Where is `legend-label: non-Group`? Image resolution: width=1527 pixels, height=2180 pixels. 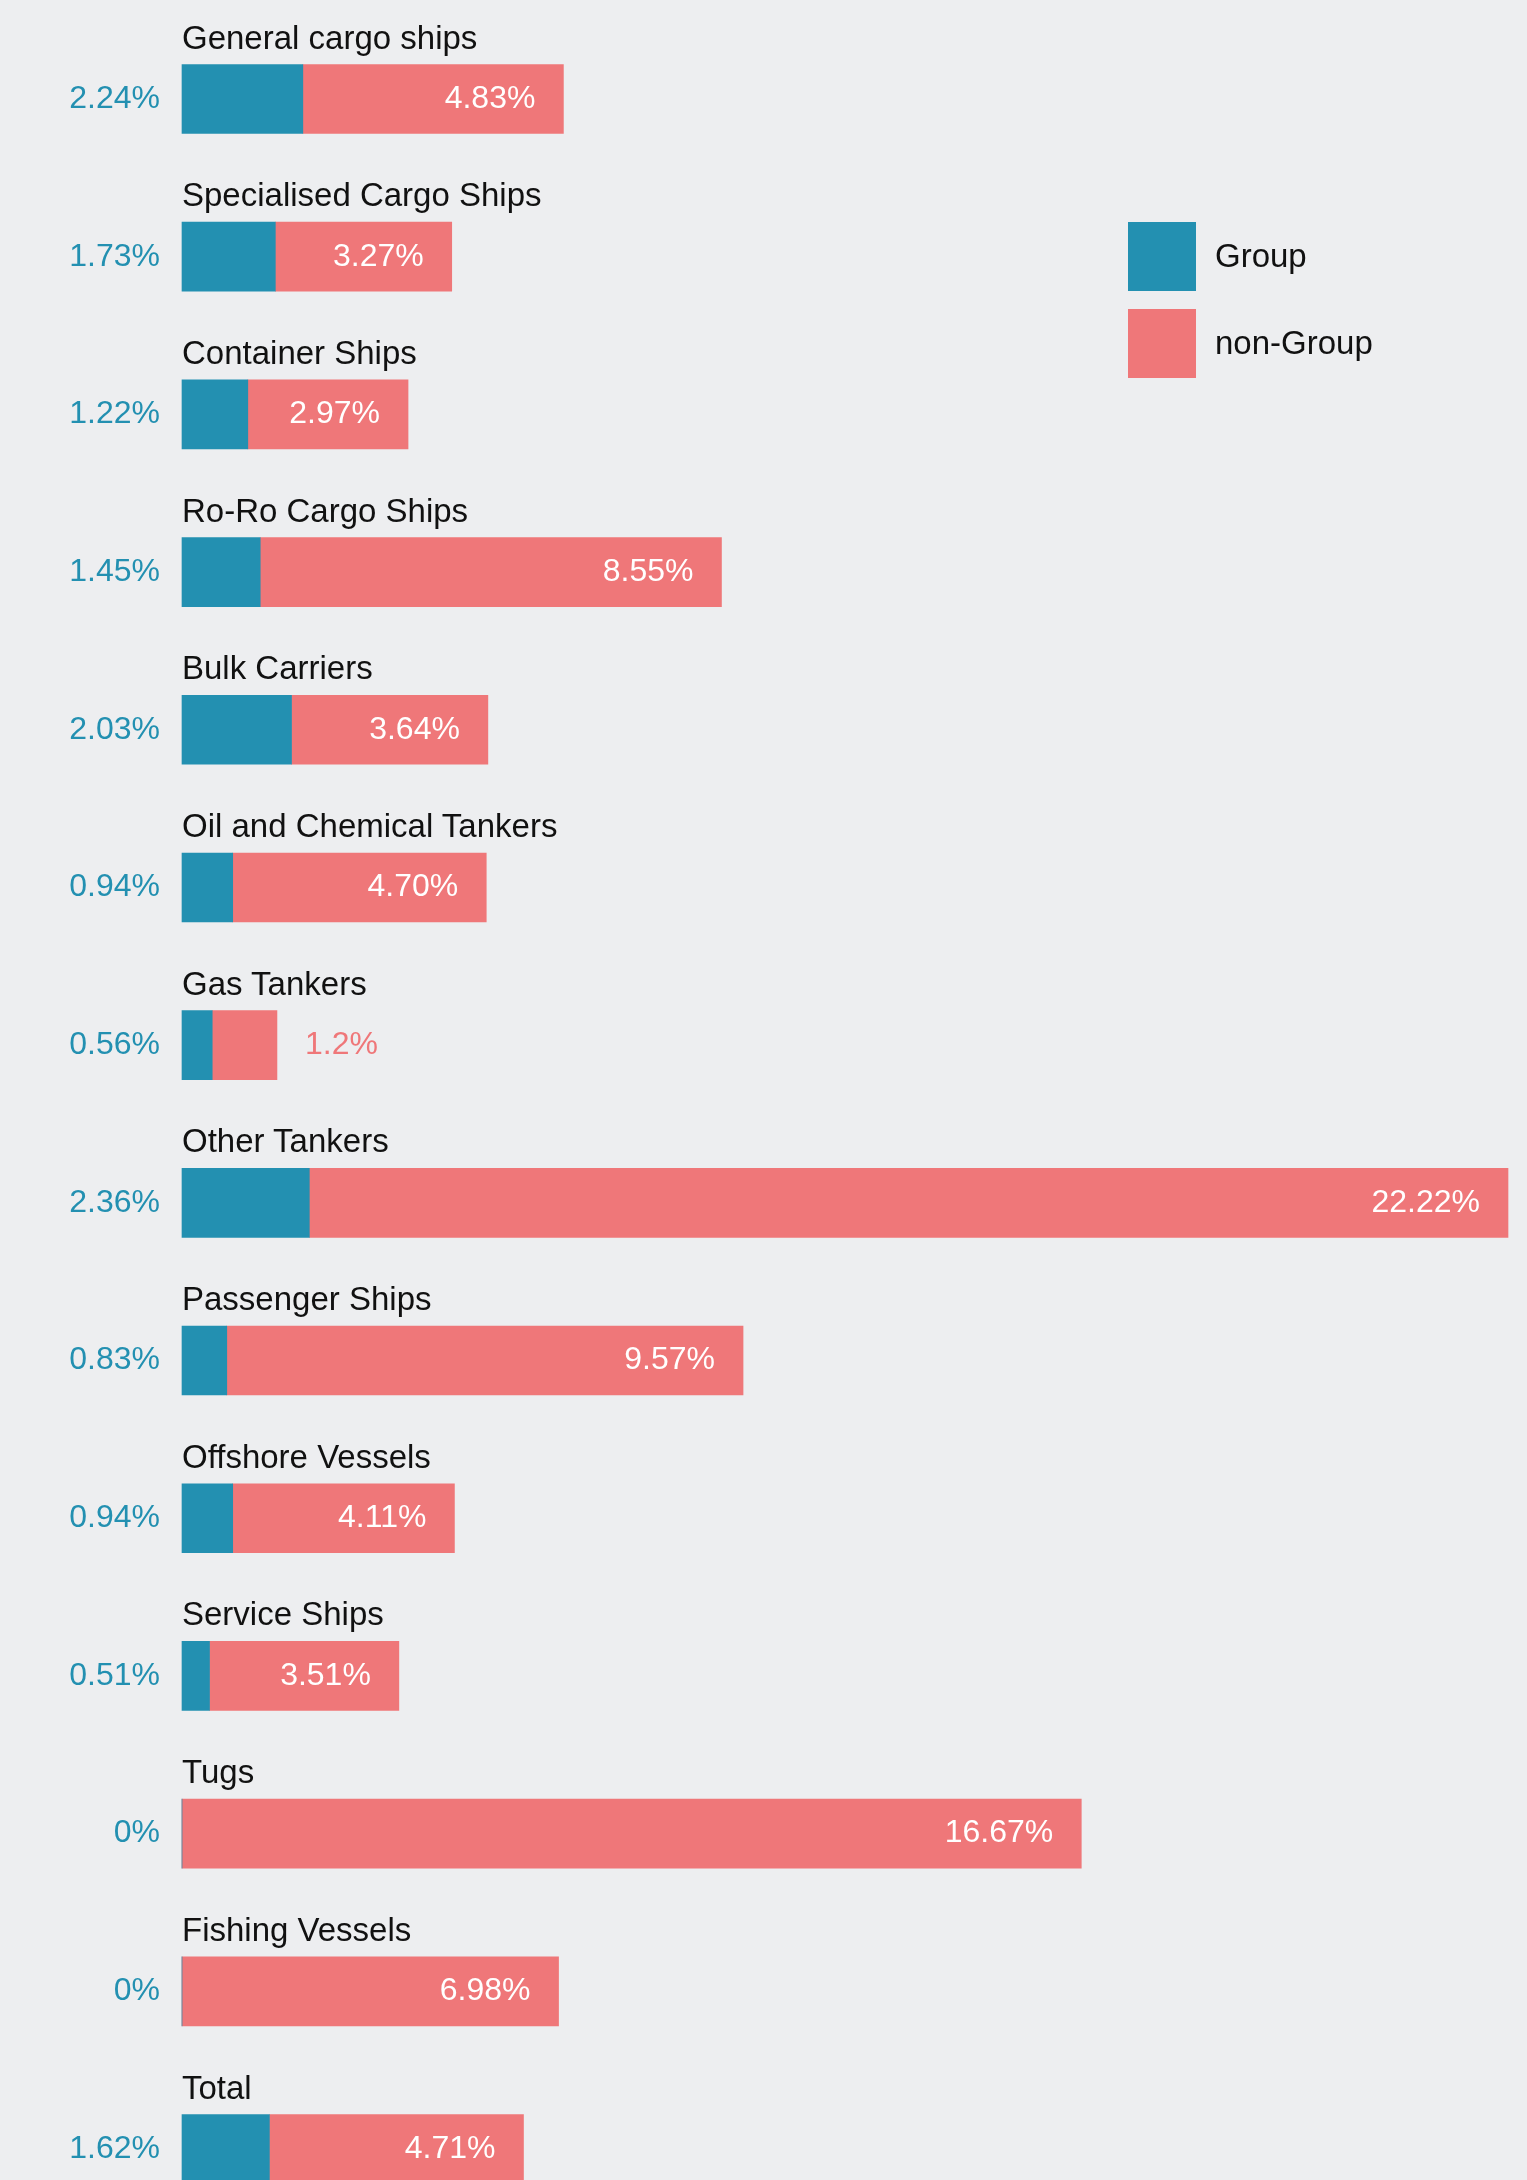 legend-label: non-Group is located at coordinates (1294, 343).